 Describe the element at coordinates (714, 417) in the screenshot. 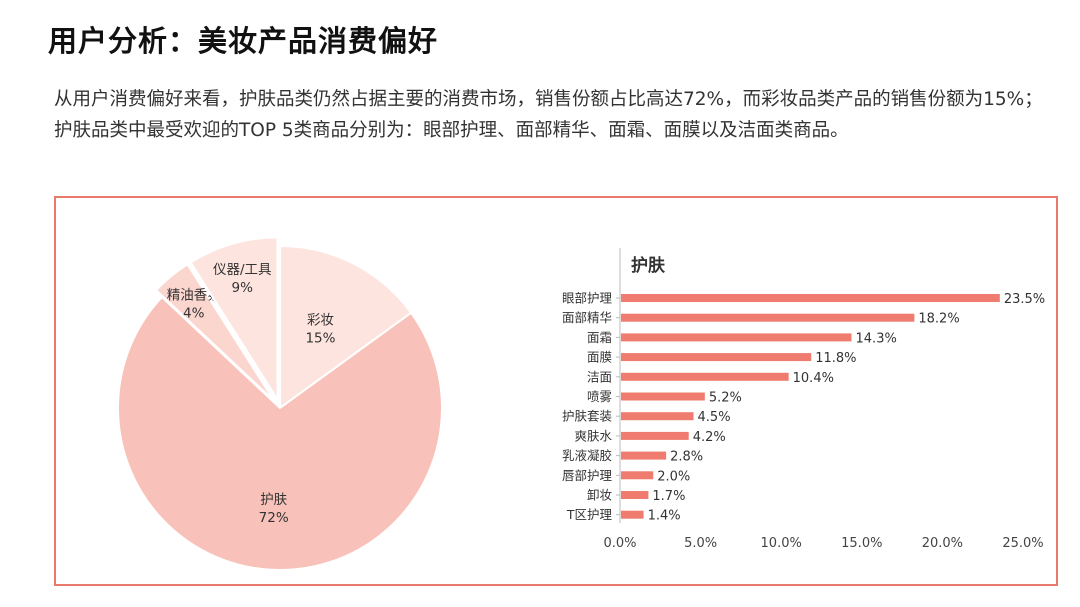

I see `bar-value-label: 4.5%` at that location.